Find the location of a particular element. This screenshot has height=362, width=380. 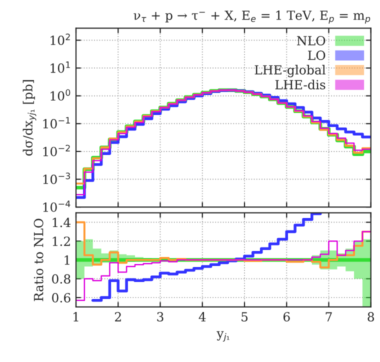

y-tick-label: 10$^{−4}$ is located at coordinates (56, 206).